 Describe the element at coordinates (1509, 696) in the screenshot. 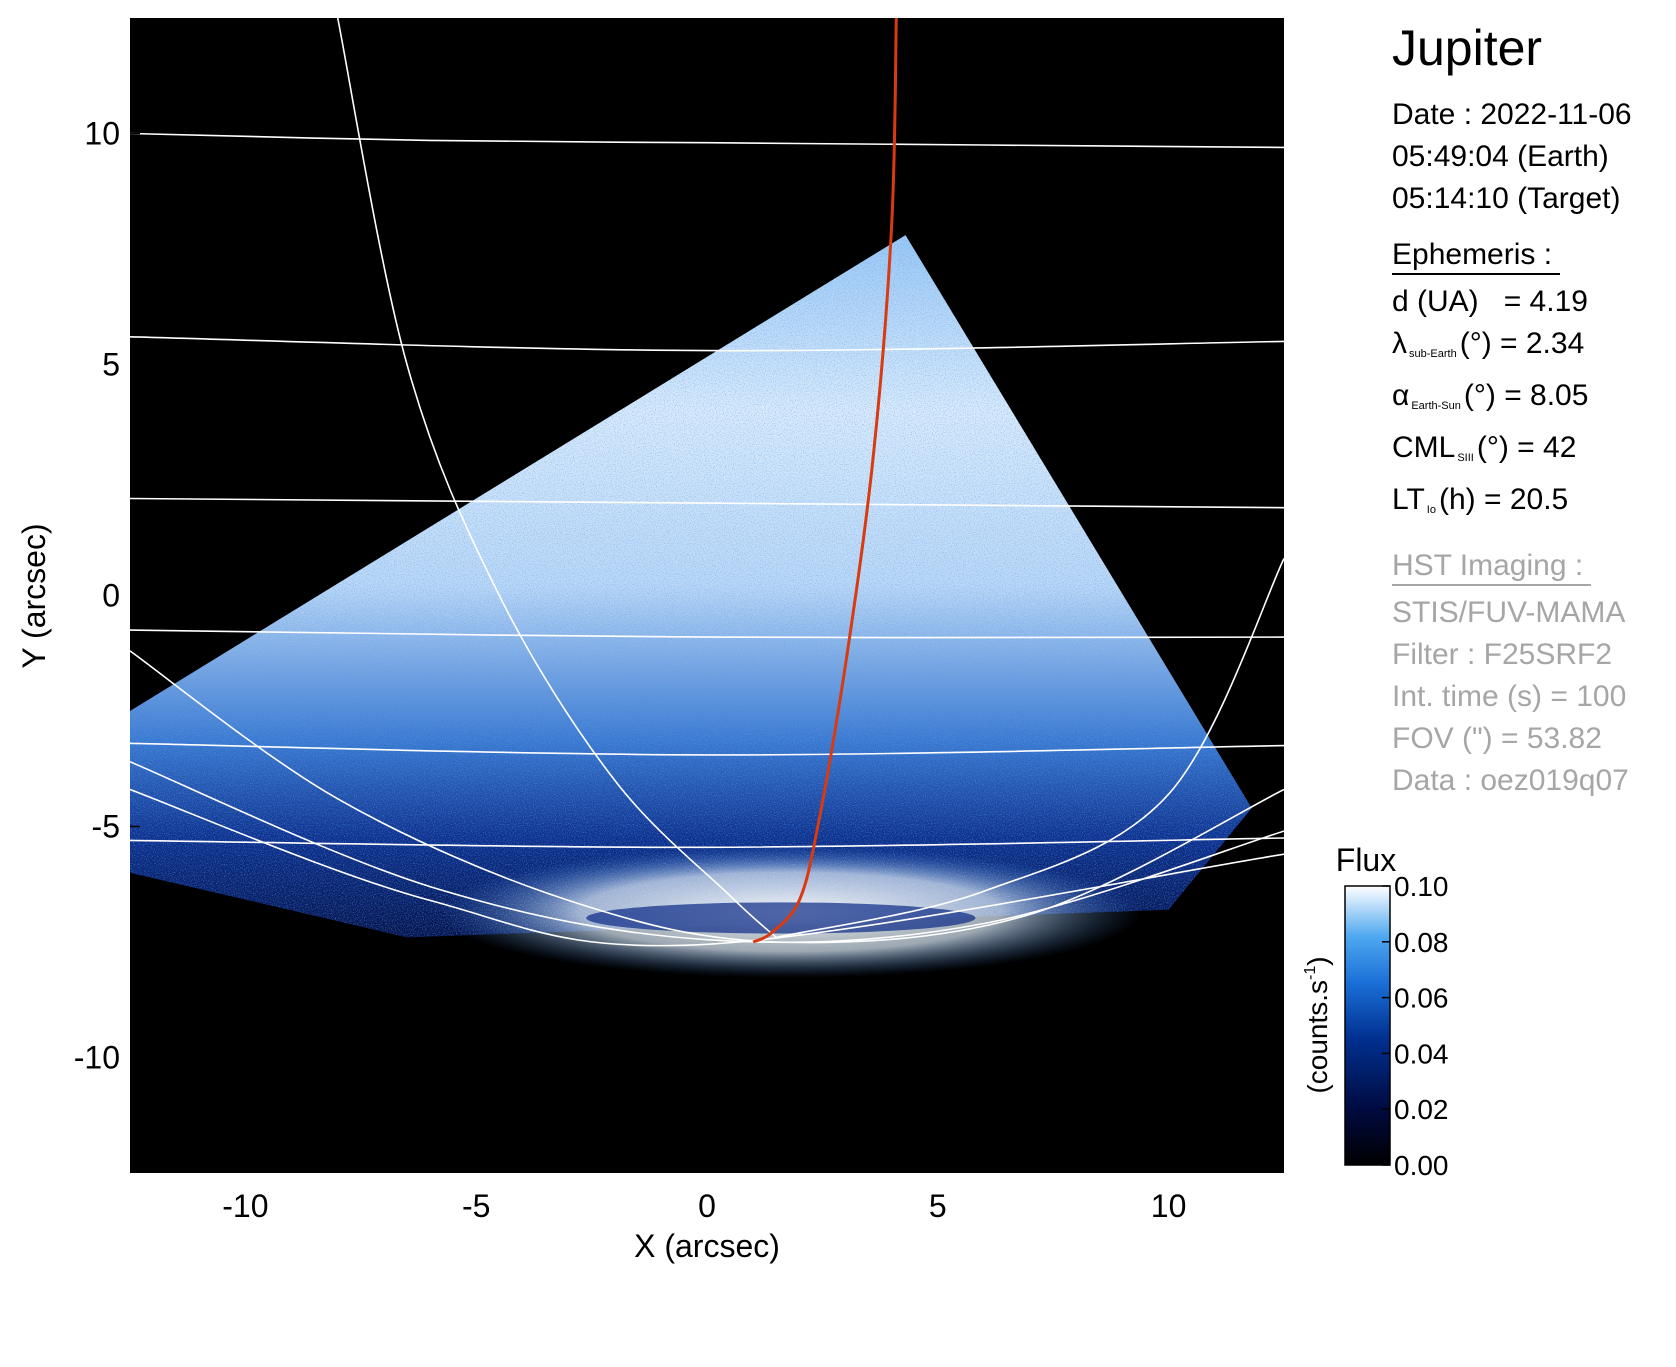

I see `integration-time: Int. time (s) = 100` at that location.